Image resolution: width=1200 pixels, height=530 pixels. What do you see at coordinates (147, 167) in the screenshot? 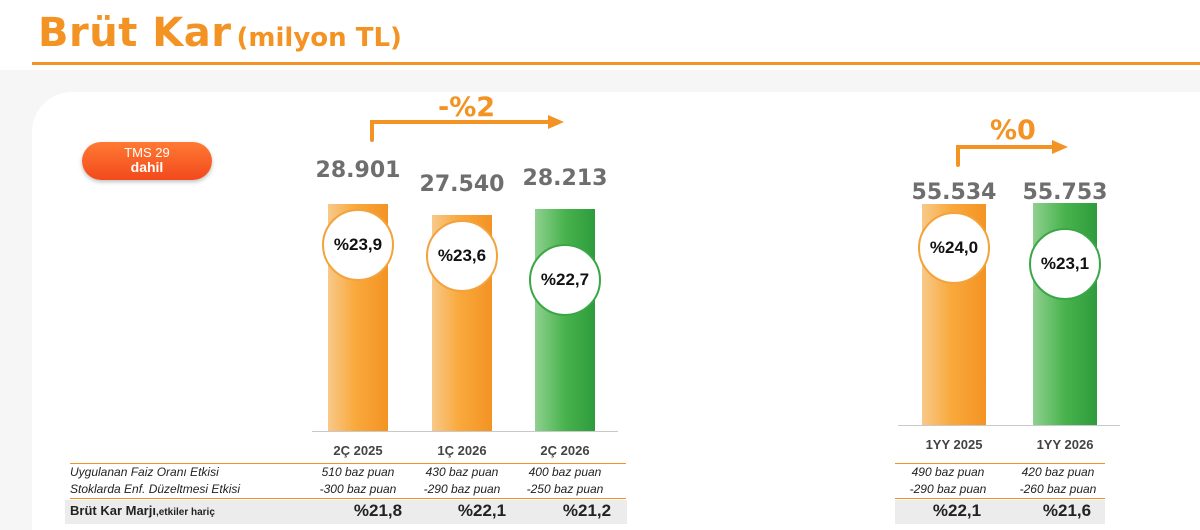
I see `badge-line2: dahil` at bounding box center [147, 167].